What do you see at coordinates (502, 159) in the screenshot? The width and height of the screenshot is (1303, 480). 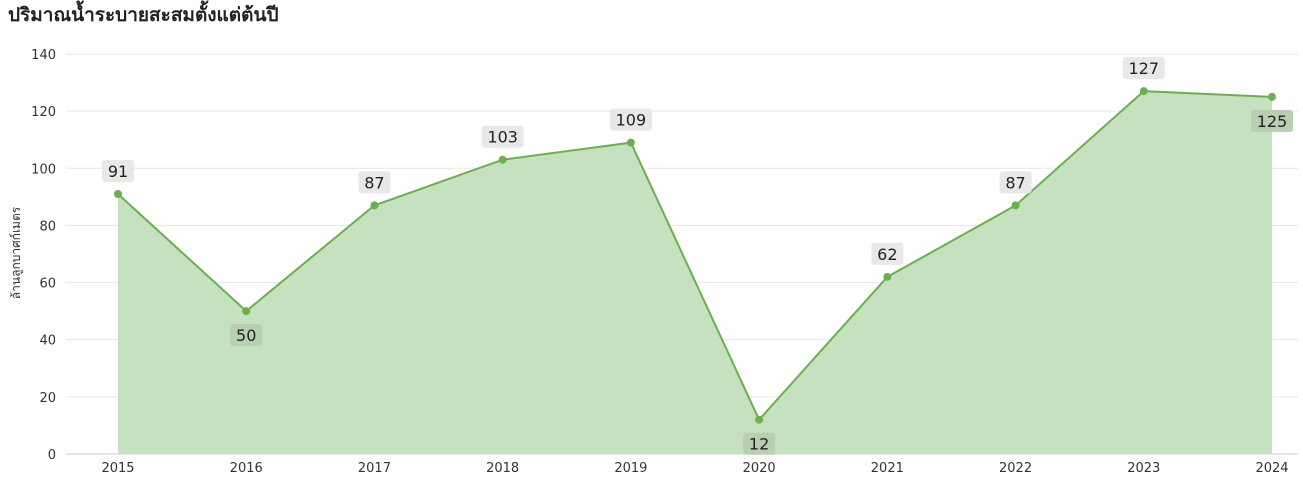 I see `data-point-2018` at bounding box center [502, 159].